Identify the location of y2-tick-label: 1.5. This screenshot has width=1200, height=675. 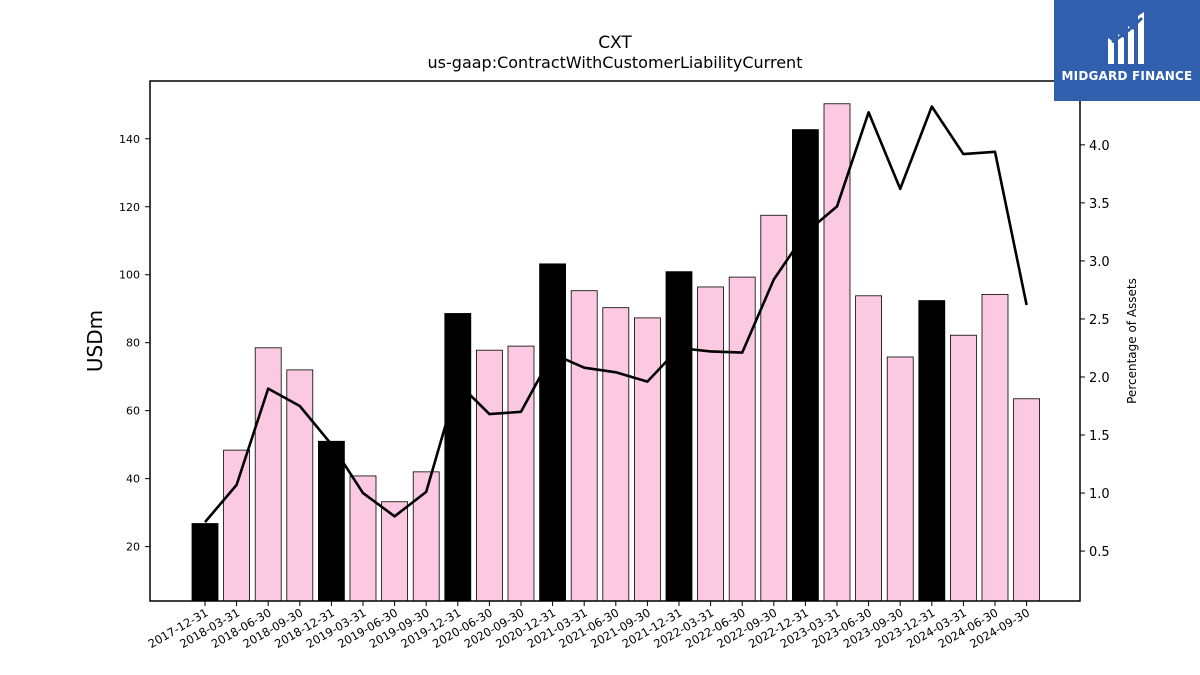
(1099, 436).